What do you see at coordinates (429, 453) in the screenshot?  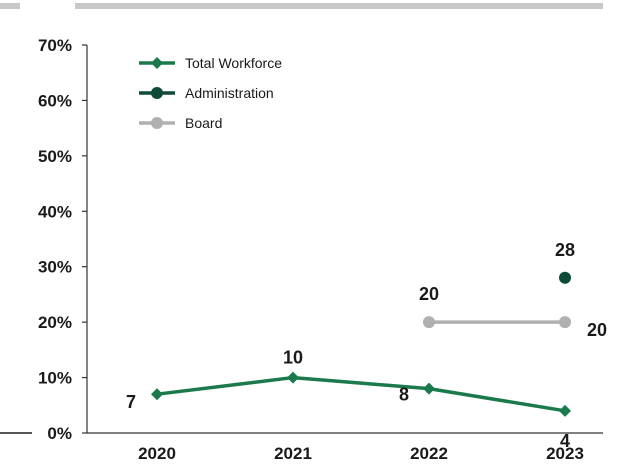 I see `x-tick-label: 2022` at bounding box center [429, 453].